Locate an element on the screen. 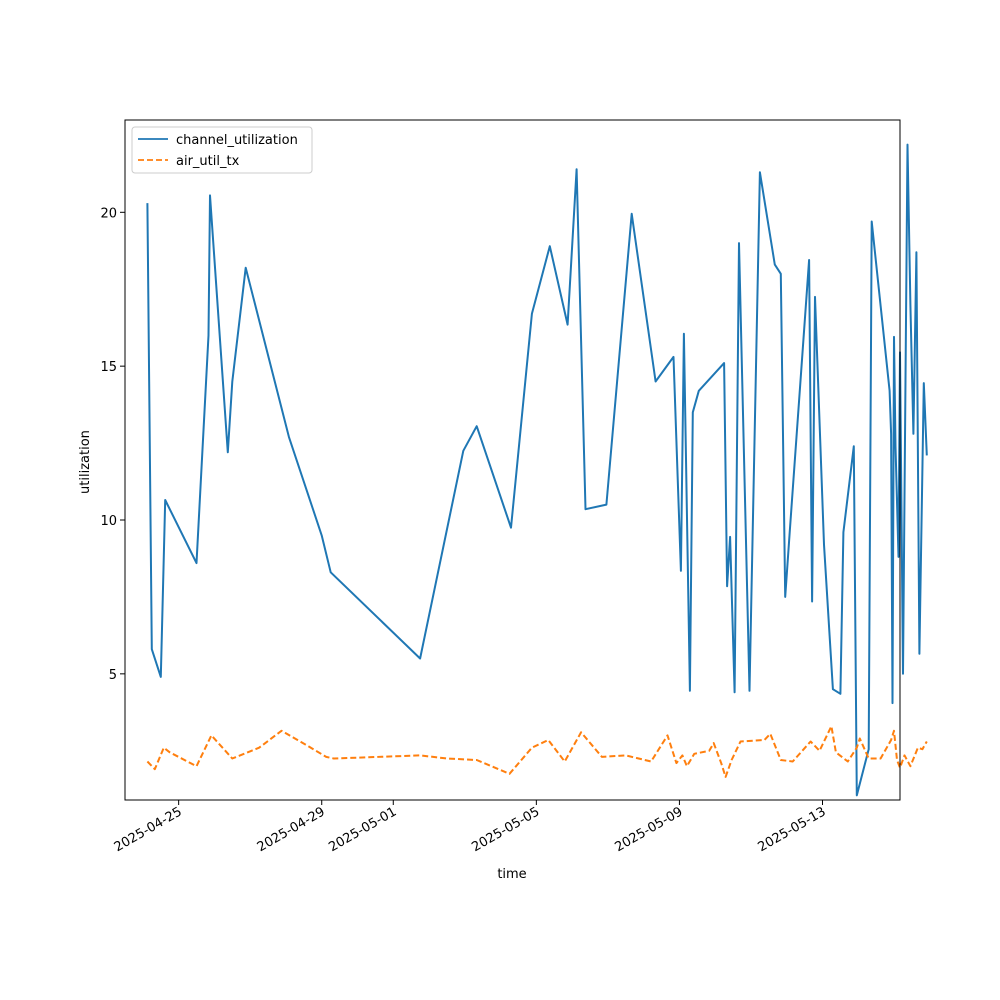 Image resolution: width=1000 pixels, height=1000 pixels. y-tick-label: 20 is located at coordinates (108, 213).